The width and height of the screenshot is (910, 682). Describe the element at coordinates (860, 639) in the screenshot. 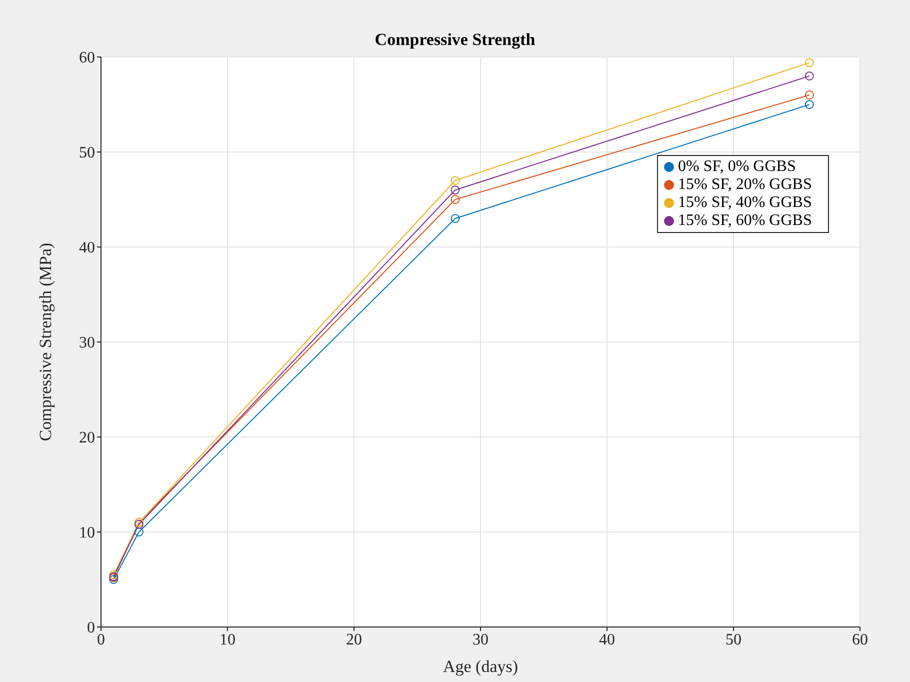

I see `x-tick-label: 60` at that location.